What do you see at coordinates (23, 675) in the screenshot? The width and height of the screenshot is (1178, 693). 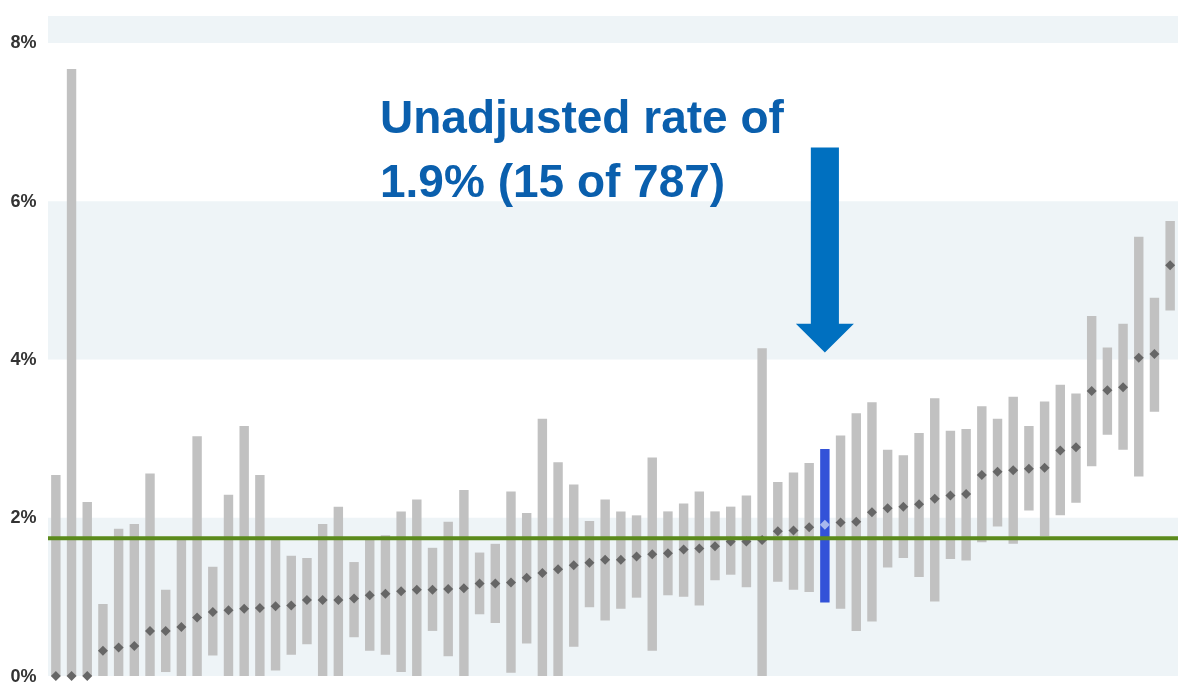 I see `y-tick-label: 0%` at bounding box center [23, 675].